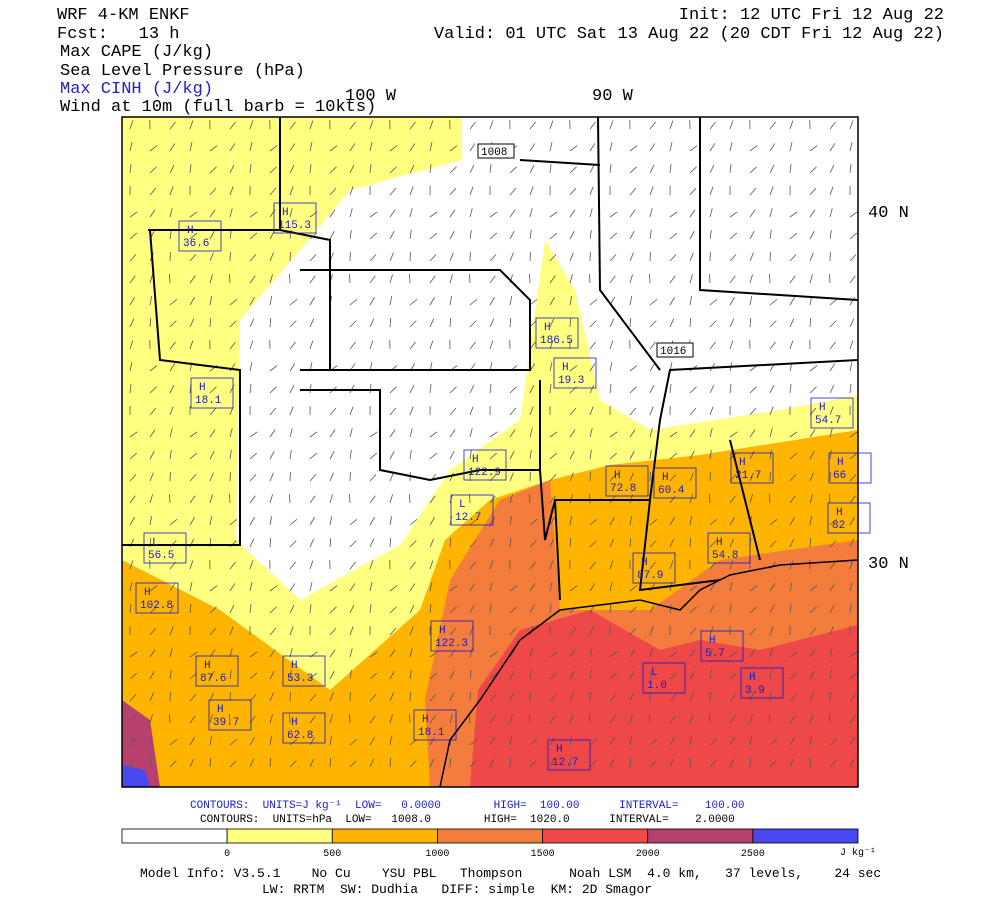  Describe the element at coordinates (226, 723) in the screenshot. I see `pressure-center-value: 39.7` at that location.